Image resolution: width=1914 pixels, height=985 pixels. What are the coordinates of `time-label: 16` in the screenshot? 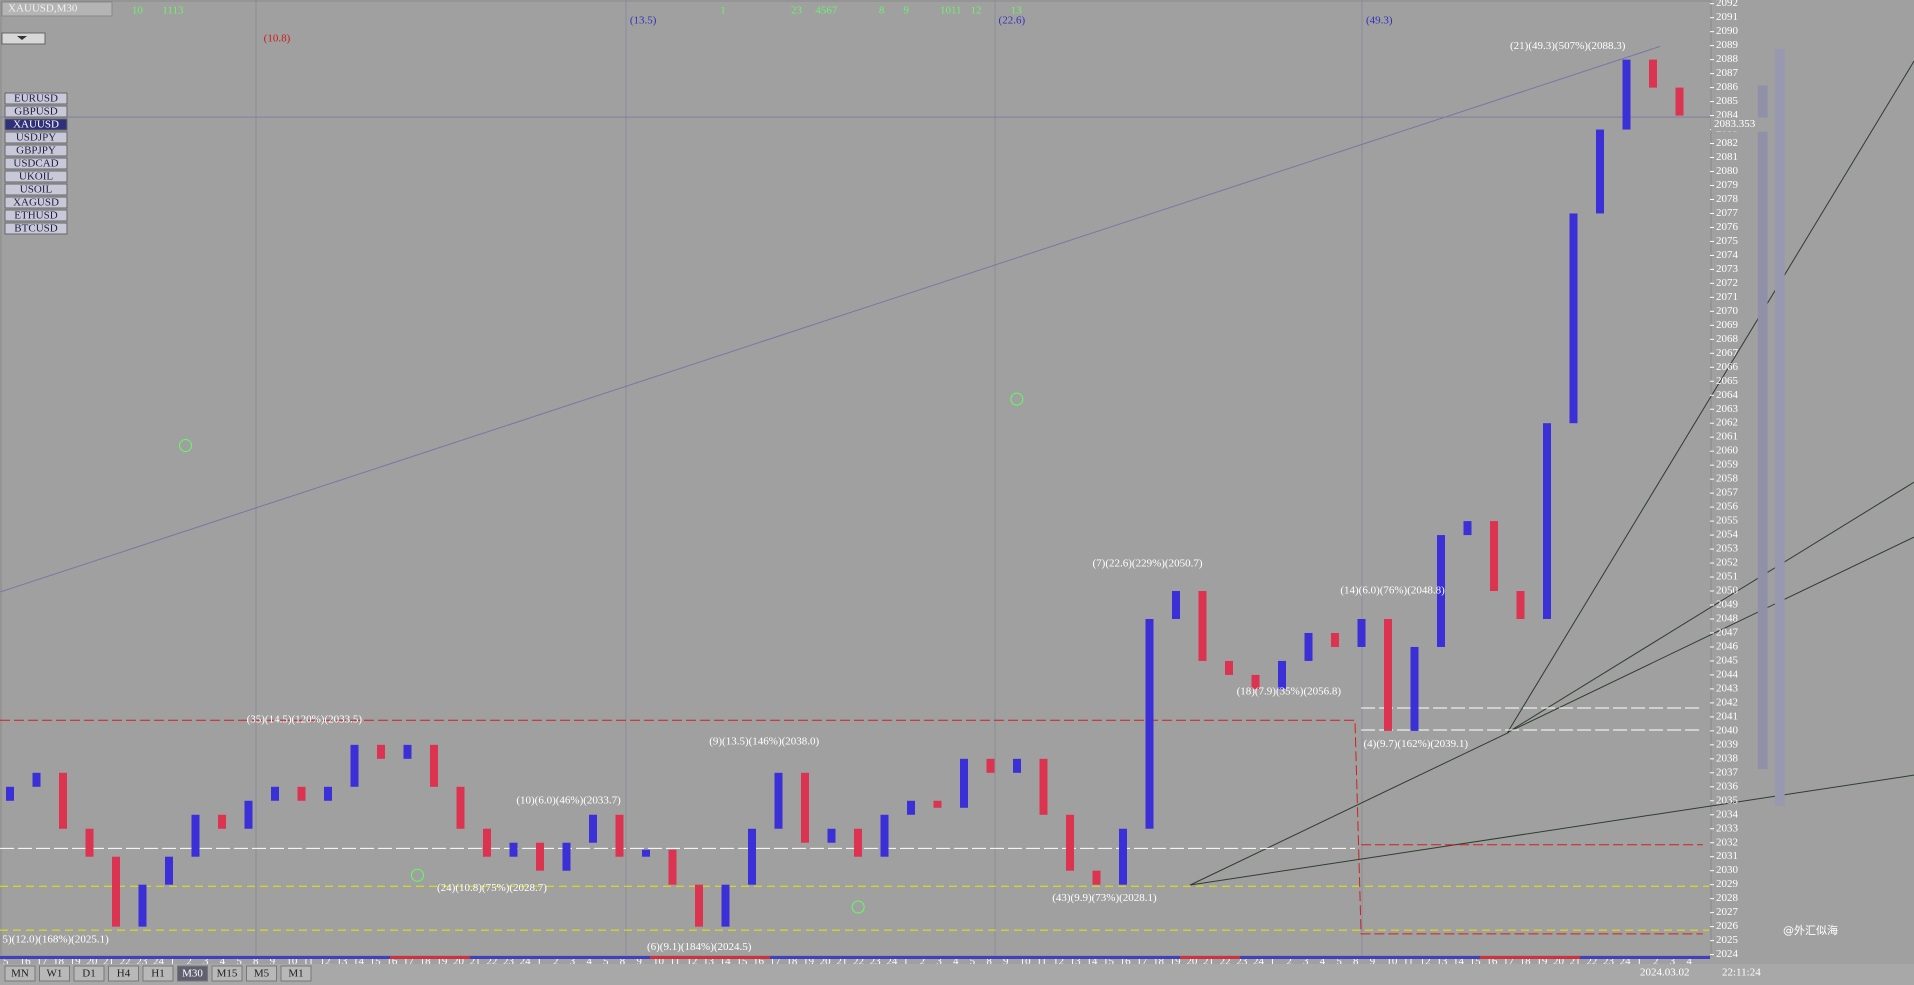 It's located at (26, 962).